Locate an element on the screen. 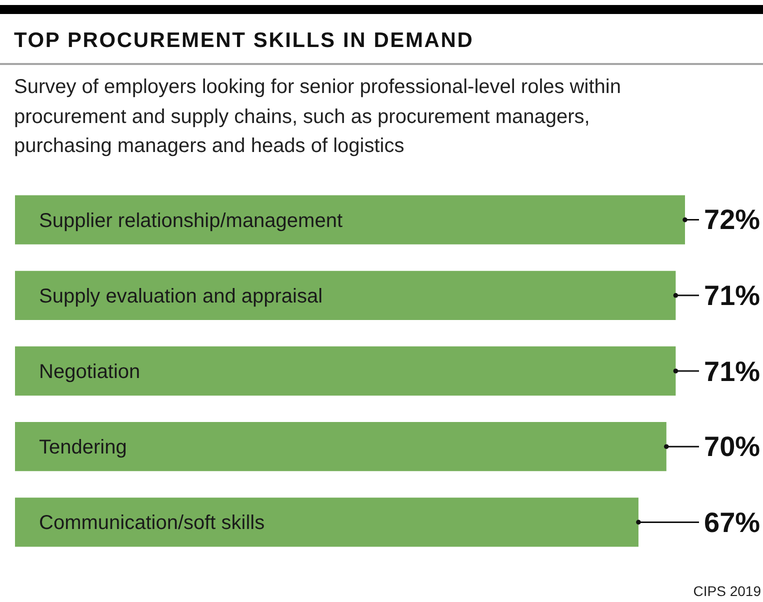 The width and height of the screenshot is (763, 602). y-tick-label: Tendering is located at coordinates (83, 447).